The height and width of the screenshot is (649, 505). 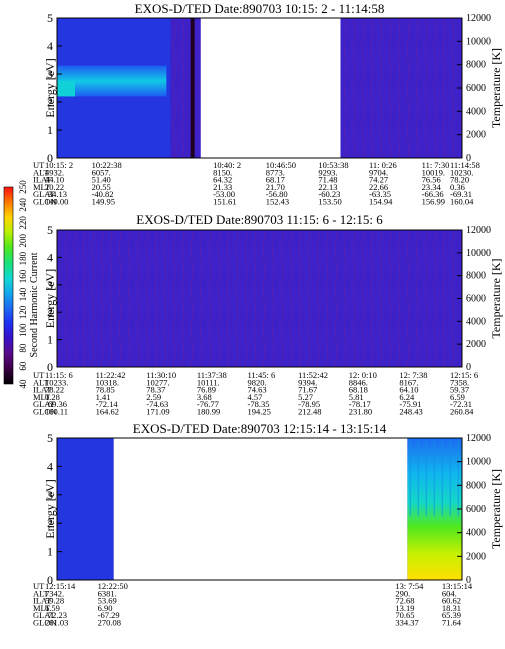 What do you see at coordinates (85, 509) in the screenshot?
I see `spectrogram-region` at bounding box center [85, 509].